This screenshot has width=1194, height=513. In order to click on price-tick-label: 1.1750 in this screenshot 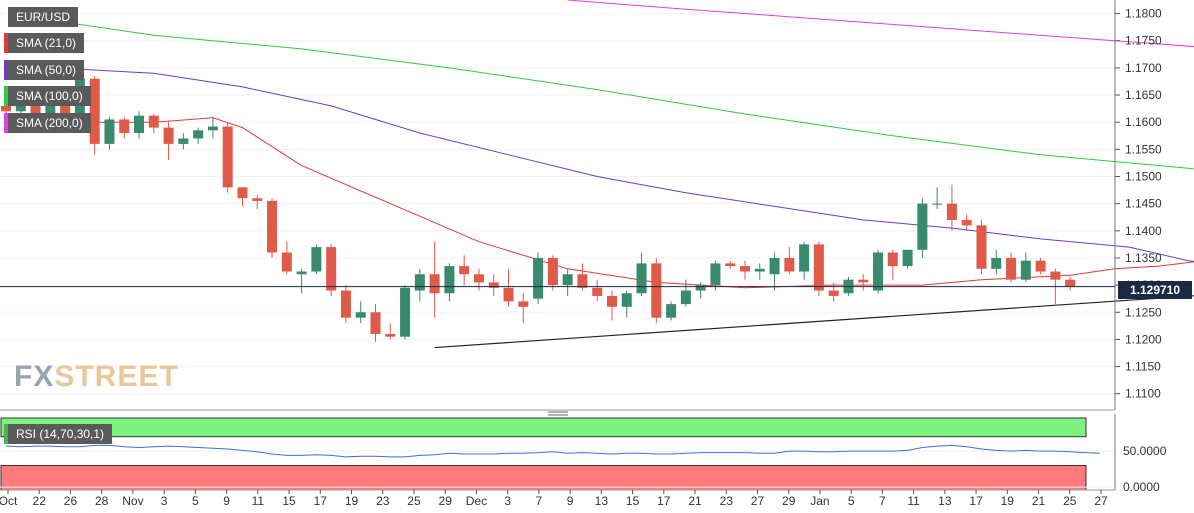, I will do `click(1143, 41)`.